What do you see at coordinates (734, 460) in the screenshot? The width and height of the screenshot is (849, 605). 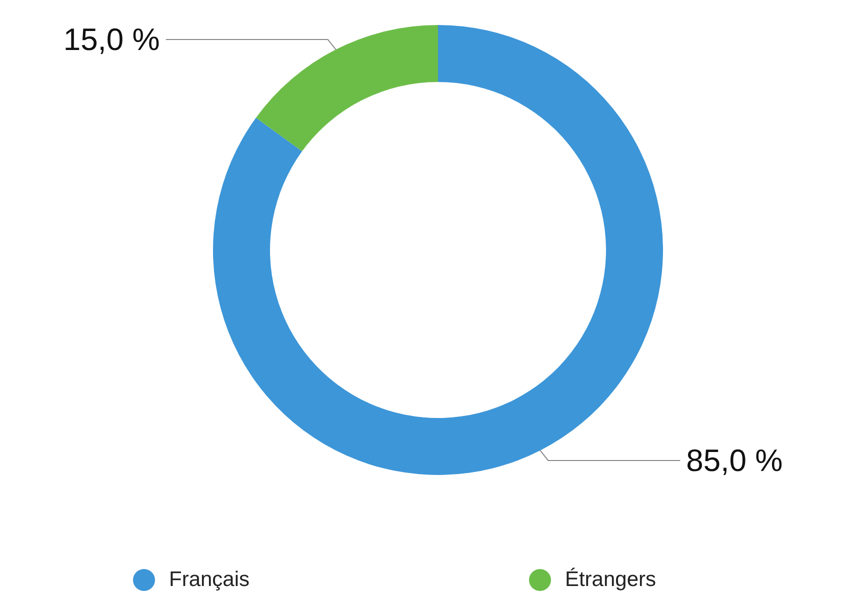 I see `data-label: 85,0 %` at bounding box center [734, 460].